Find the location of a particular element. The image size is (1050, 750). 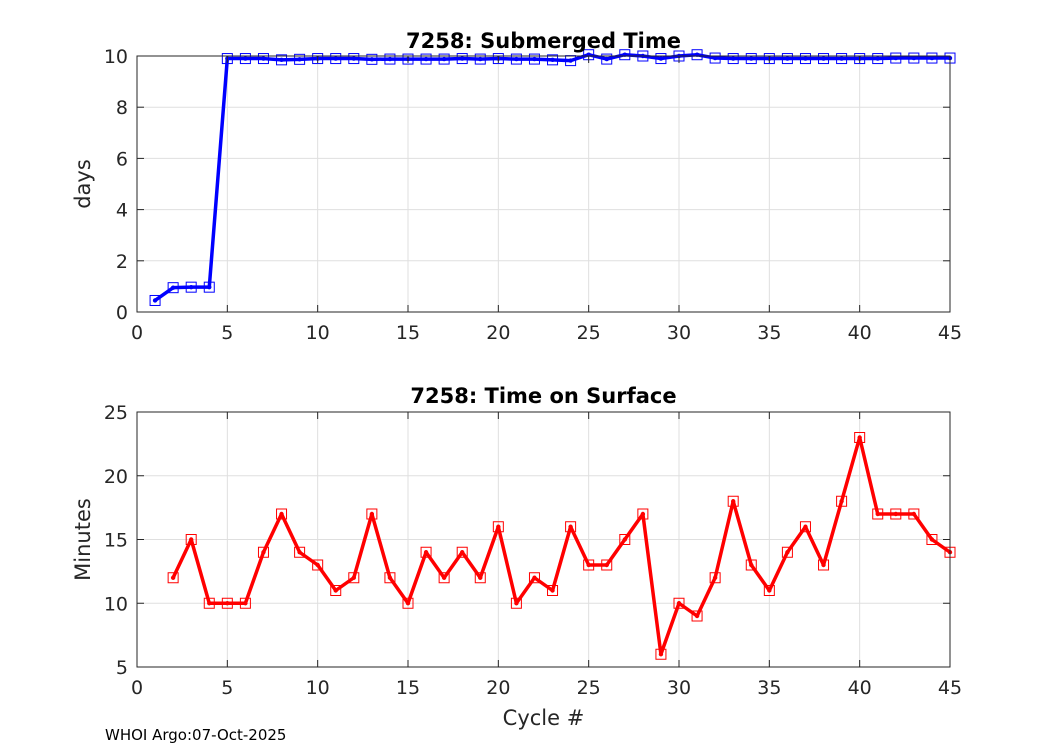

y-tick-label: 5 is located at coordinates (122, 668).